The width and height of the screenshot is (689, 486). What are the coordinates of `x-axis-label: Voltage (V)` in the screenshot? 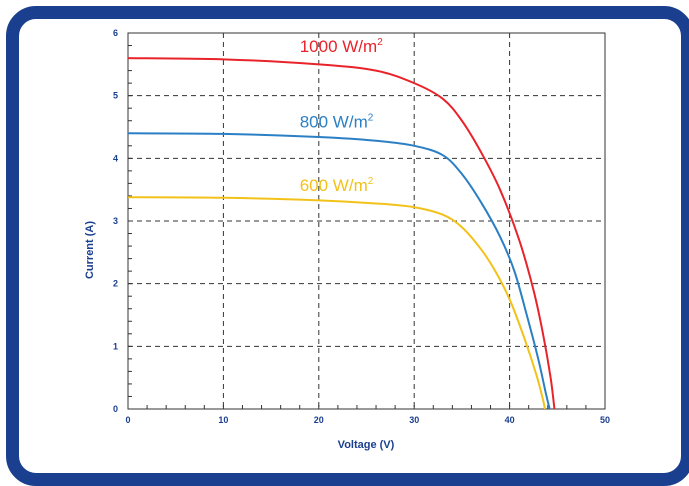 It's located at (366, 445).